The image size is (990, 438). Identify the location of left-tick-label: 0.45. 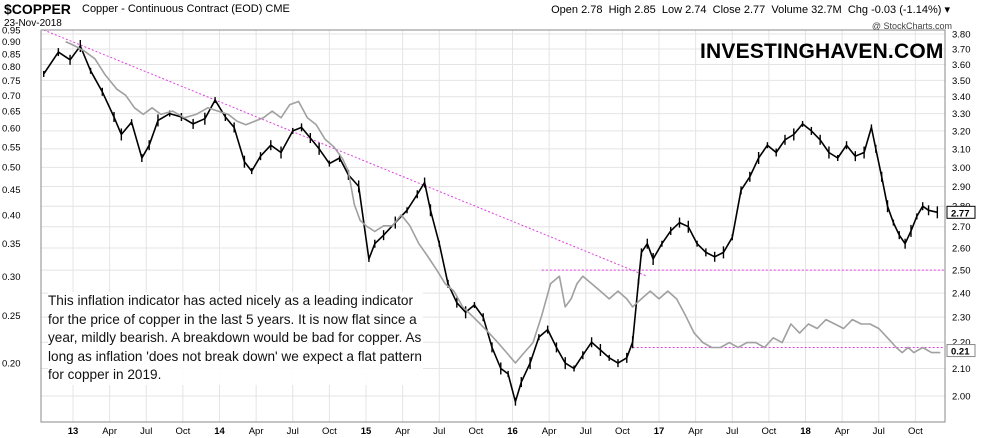
(11, 190).